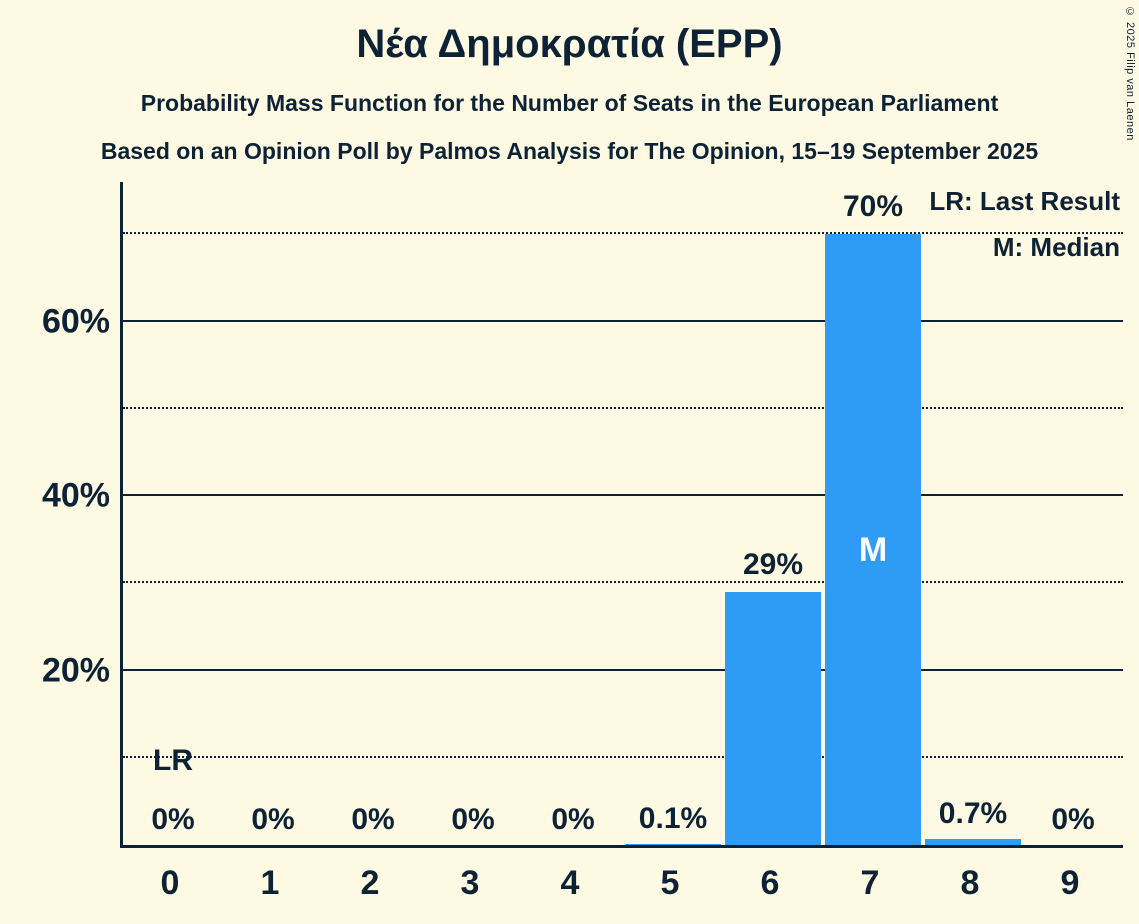  What do you see at coordinates (970, 883) in the screenshot?
I see `x-axis-tick-8: 8` at bounding box center [970, 883].